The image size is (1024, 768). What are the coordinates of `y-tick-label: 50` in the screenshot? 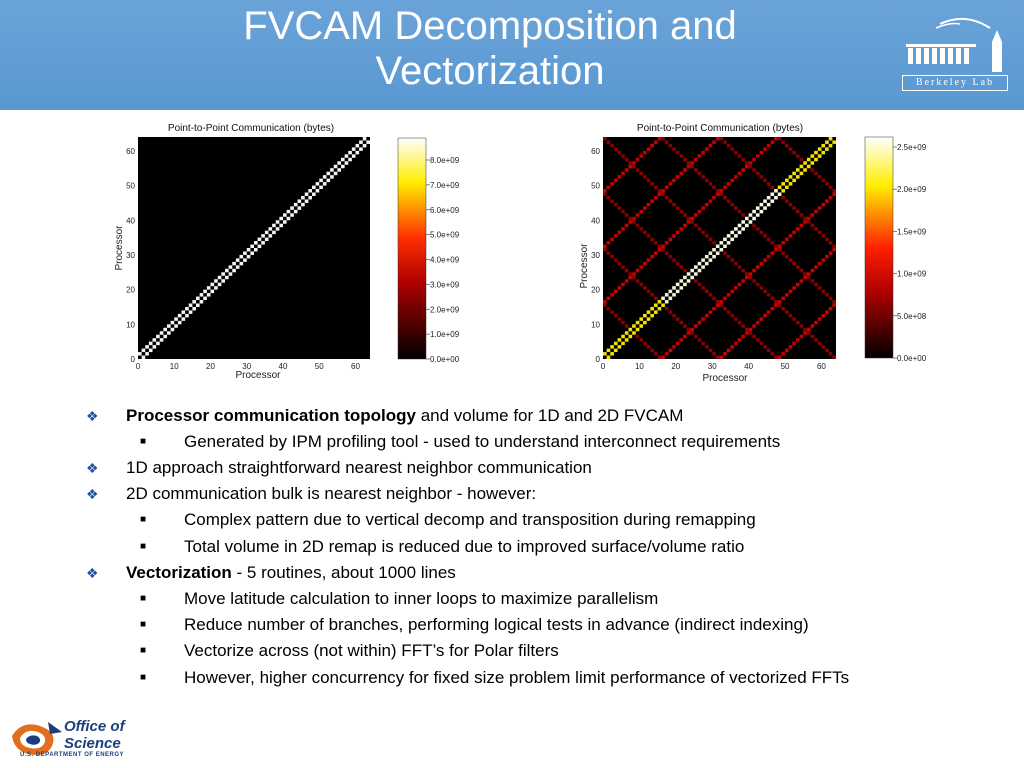 It's located at (130, 186).